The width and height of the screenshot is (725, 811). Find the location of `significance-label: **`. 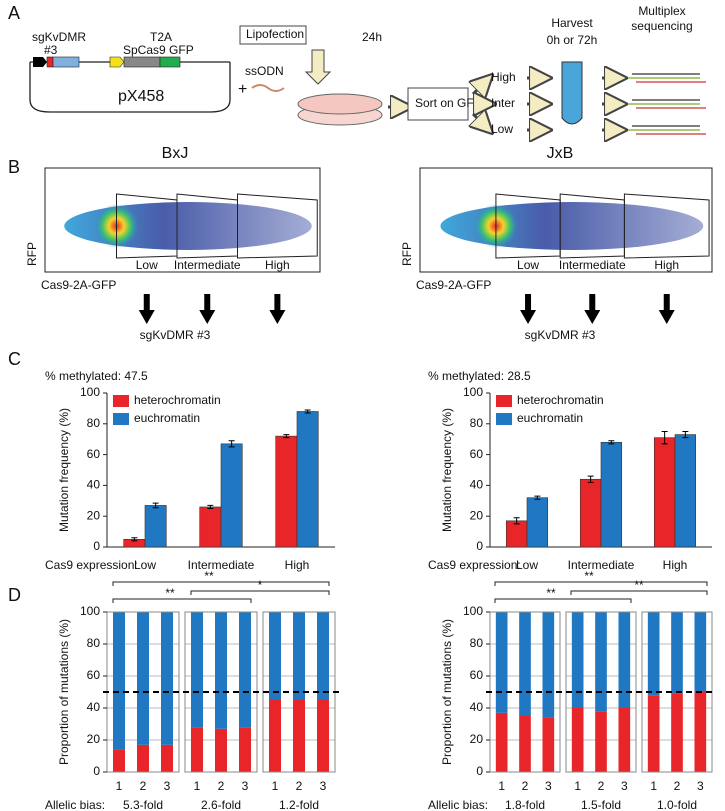

significance-label: ** is located at coordinates (551, 593).